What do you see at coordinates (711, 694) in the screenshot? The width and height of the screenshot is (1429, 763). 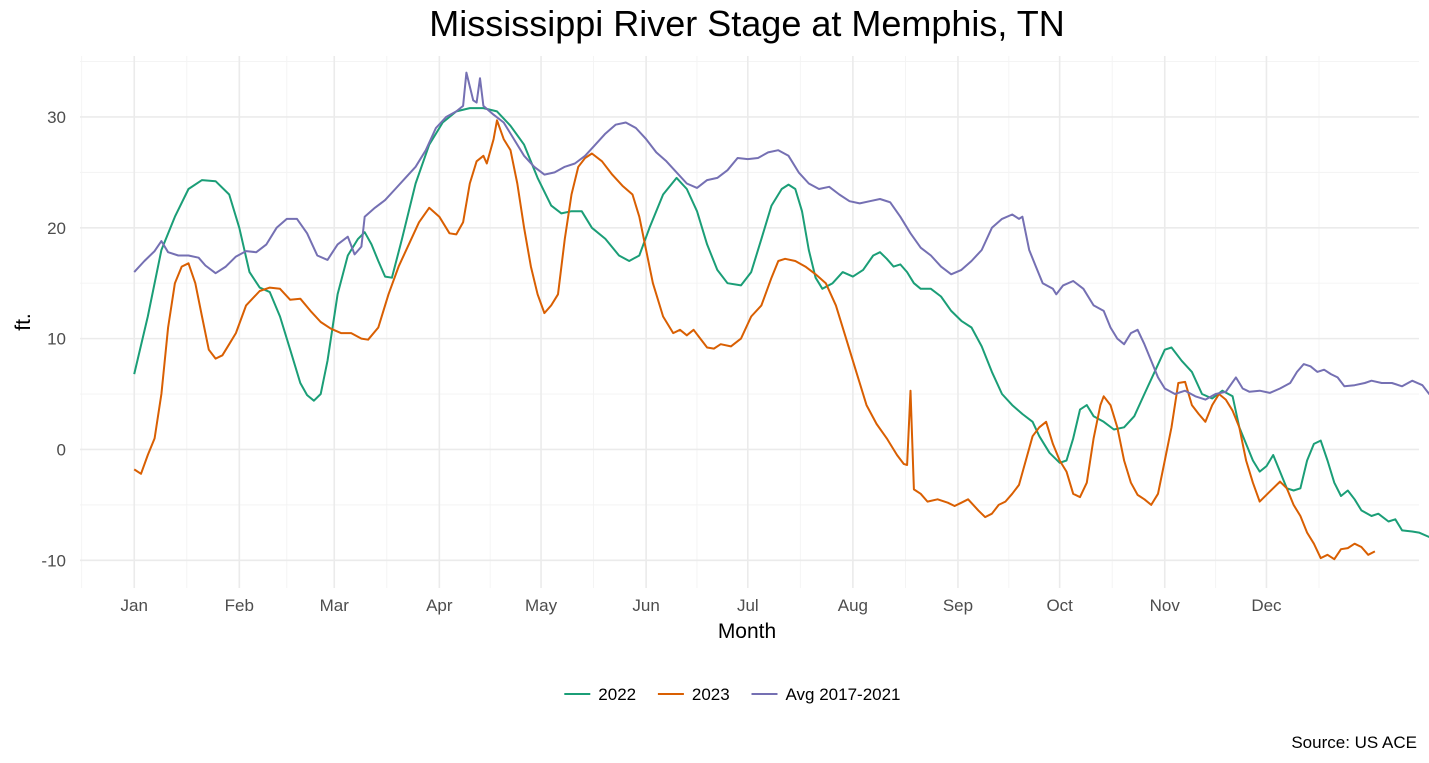 I see `legend-label: 2023` at bounding box center [711, 694].